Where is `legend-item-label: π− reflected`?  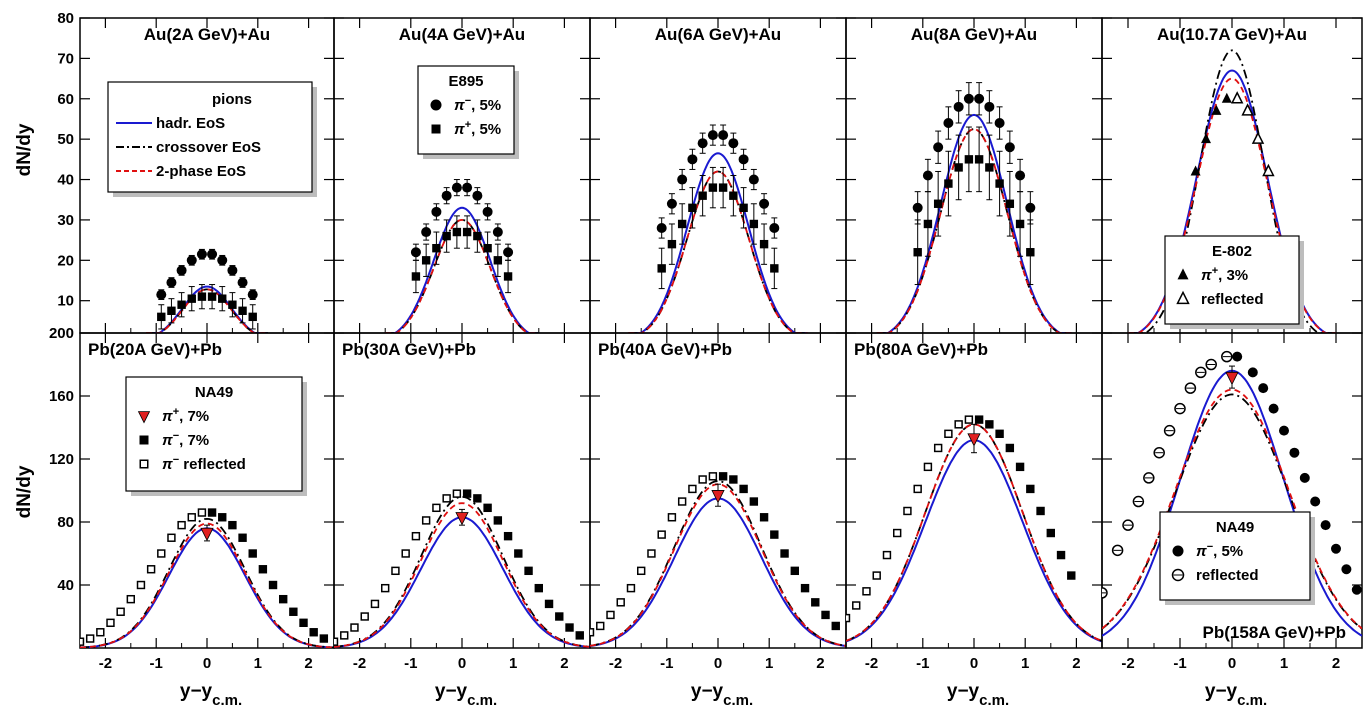 legend-item-label: π− reflected is located at coordinates (204, 463).